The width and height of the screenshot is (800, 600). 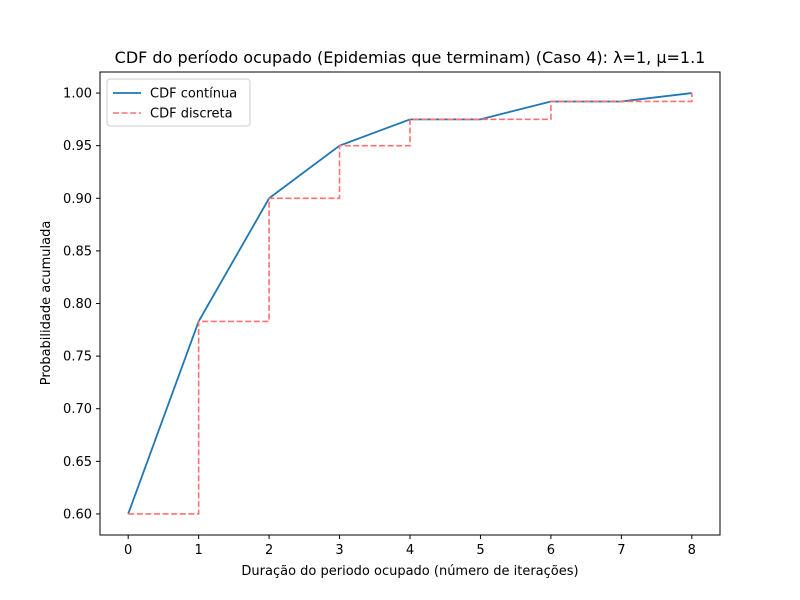 I want to click on x-tick-label: 2, so click(x=269, y=550).